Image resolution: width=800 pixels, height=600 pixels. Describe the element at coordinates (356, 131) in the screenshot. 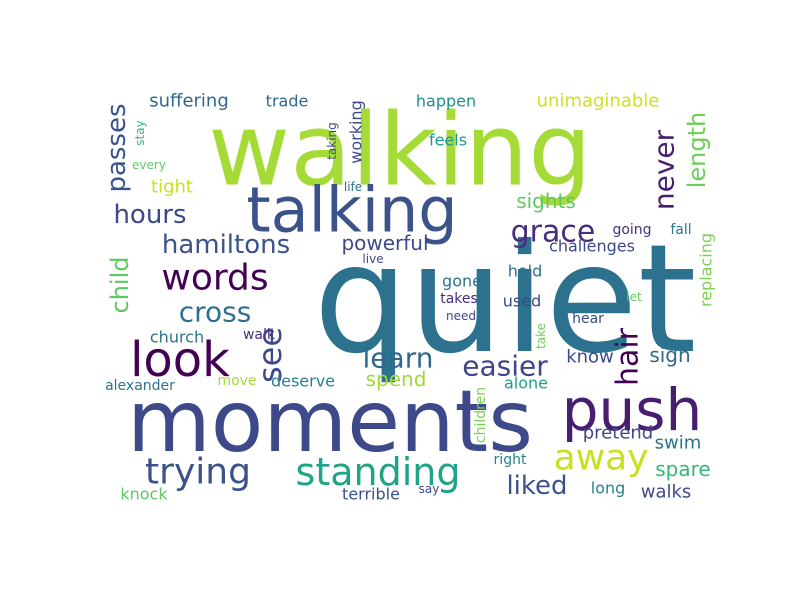

I see `word-working: working` at that location.